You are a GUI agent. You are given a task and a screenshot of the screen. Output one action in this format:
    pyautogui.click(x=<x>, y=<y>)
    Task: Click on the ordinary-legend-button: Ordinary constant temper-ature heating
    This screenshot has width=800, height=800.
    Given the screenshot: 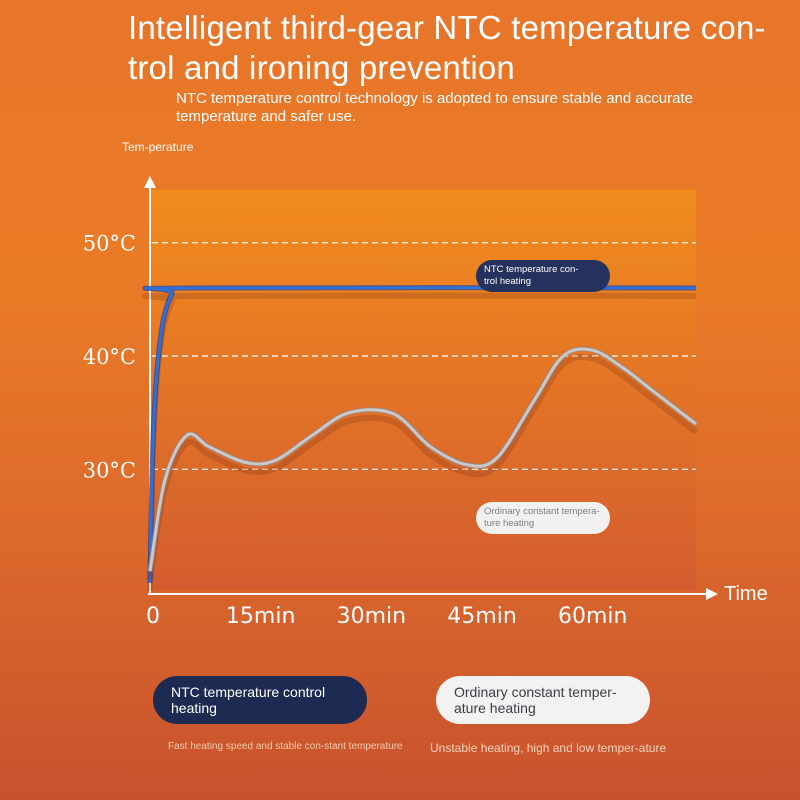 What is the action you would take?
    pyautogui.click(x=543, y=700)
    